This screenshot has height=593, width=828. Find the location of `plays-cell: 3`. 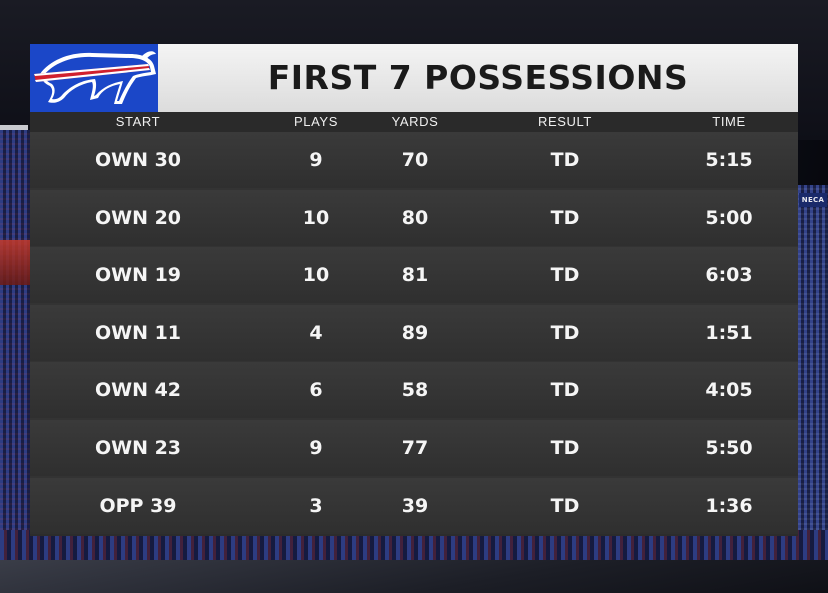

plays-cell: 3 is located at coordinates (316, 505).